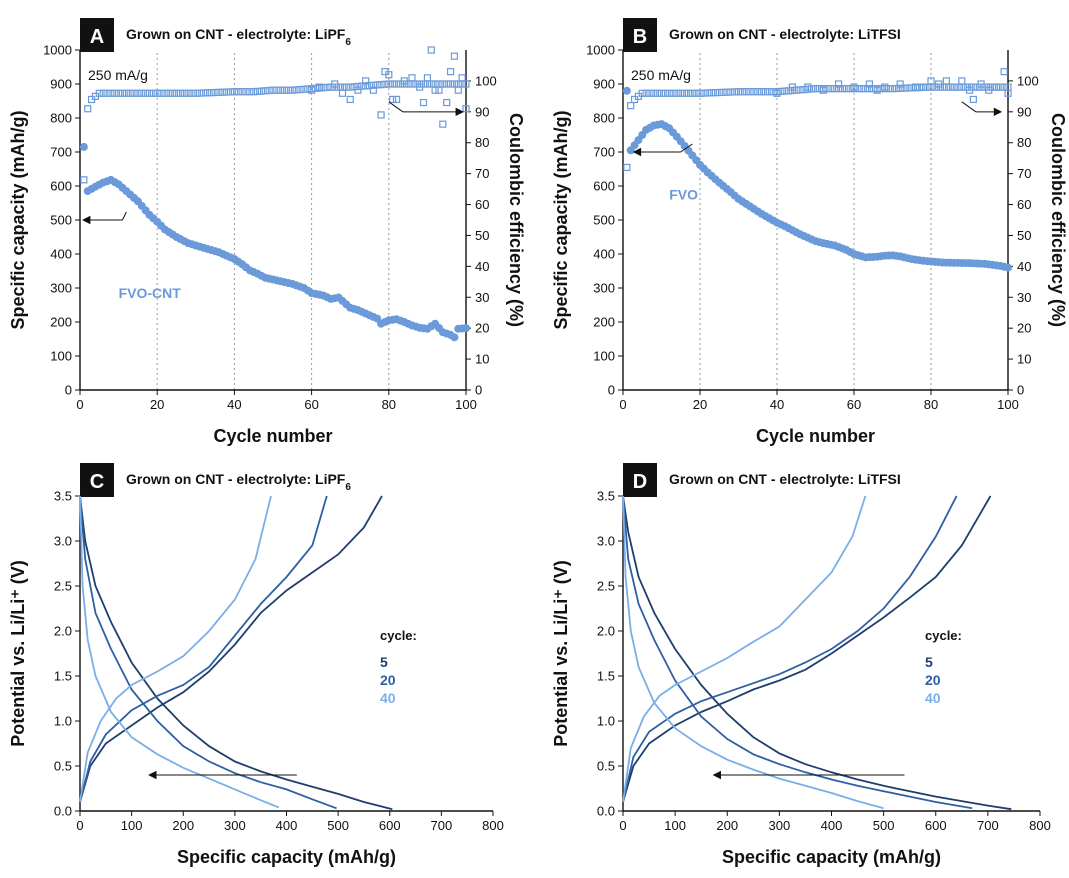 This screenshot has height=878, width=1069. What do you see at coordinates (68, 390) in the screenshot?
I see `y-tick-label: 0` at bounding box center [68, 390].